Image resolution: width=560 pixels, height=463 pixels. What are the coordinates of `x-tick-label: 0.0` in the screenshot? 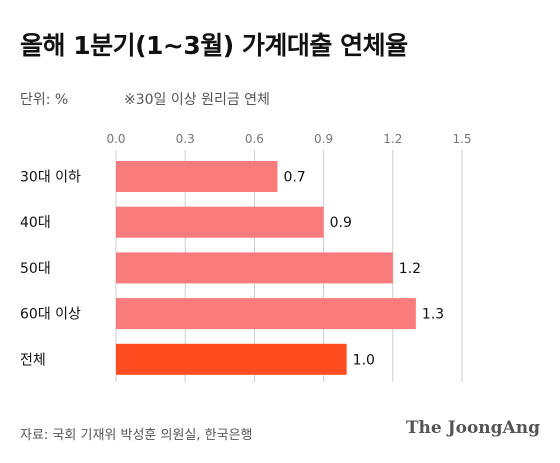 It's located at (115, 139).